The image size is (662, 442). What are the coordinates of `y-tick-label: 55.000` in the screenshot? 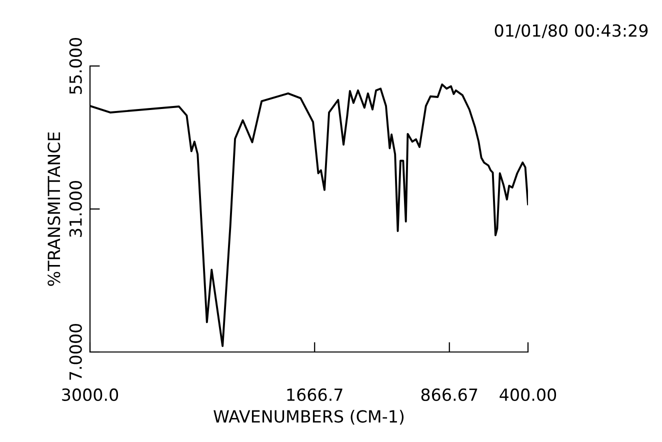 It's located at (75, 66).